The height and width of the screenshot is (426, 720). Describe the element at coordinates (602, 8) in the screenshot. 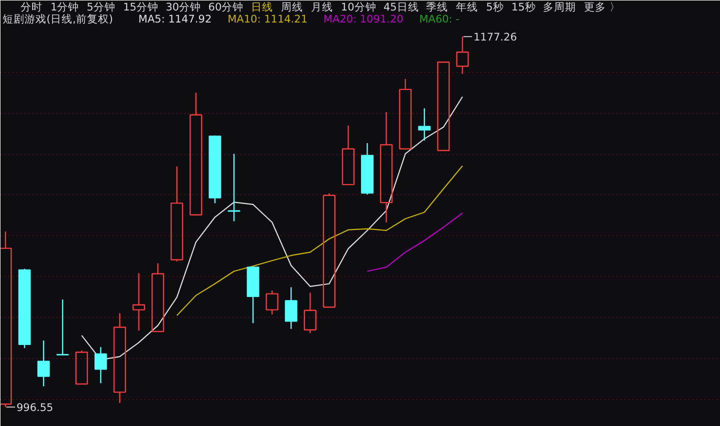

I see `text: 更多 〉` at that location.